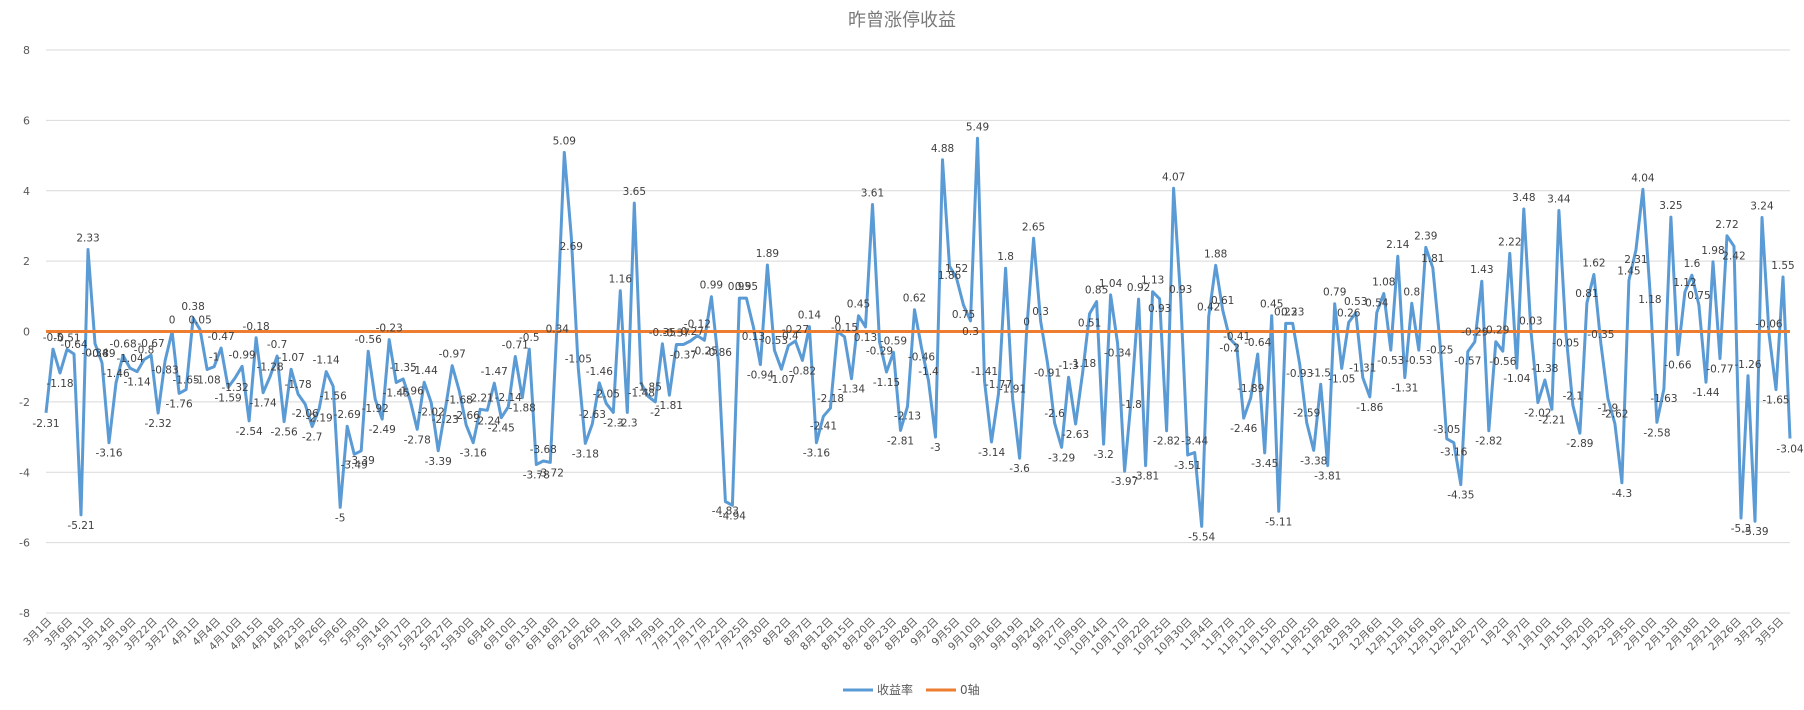  What do you see at coordinates (1775, 401) in the screenshot?
I see `data-label: -1.65` at bounding box center [1775, 401].